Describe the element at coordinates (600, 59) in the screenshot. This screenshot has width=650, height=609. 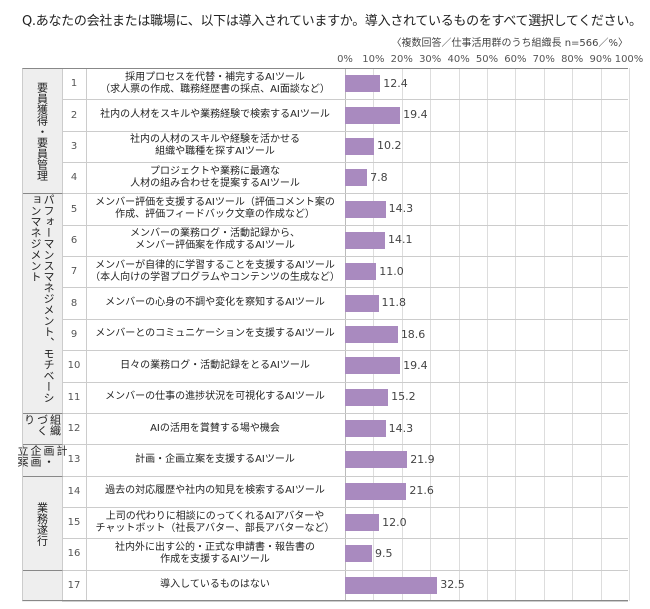
I see `tick-label: 90%` at that location.